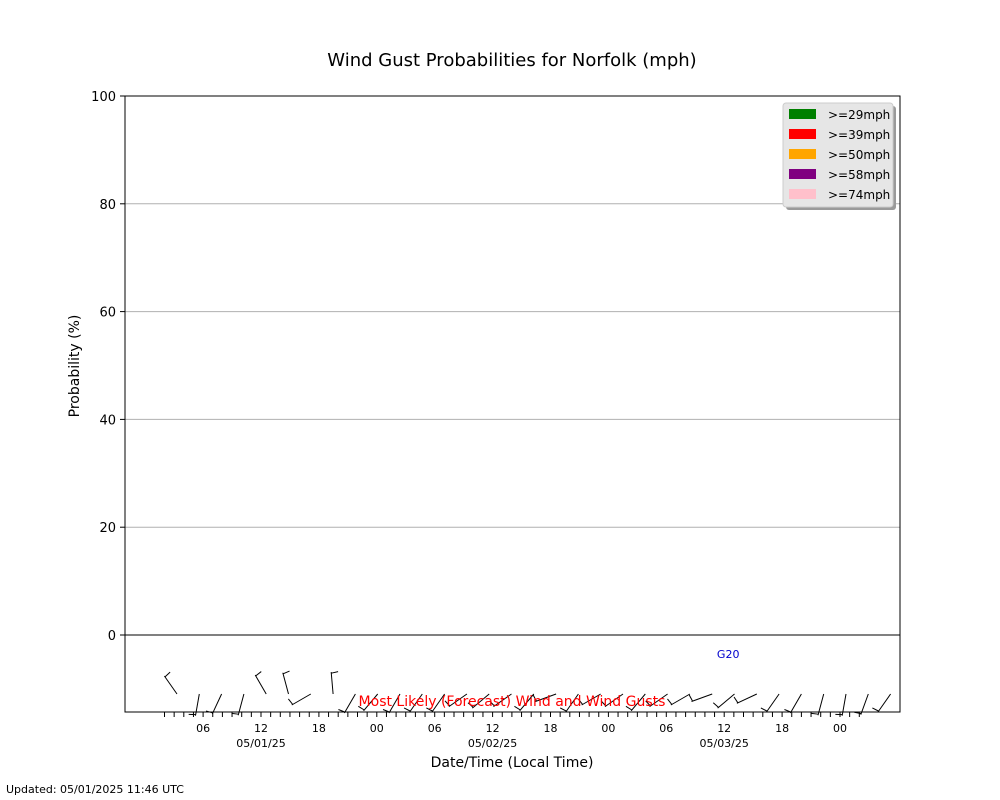  Describe the element at coordinates (103, 97) in the screenshot. I see `y-tick-label: 100` at that location.